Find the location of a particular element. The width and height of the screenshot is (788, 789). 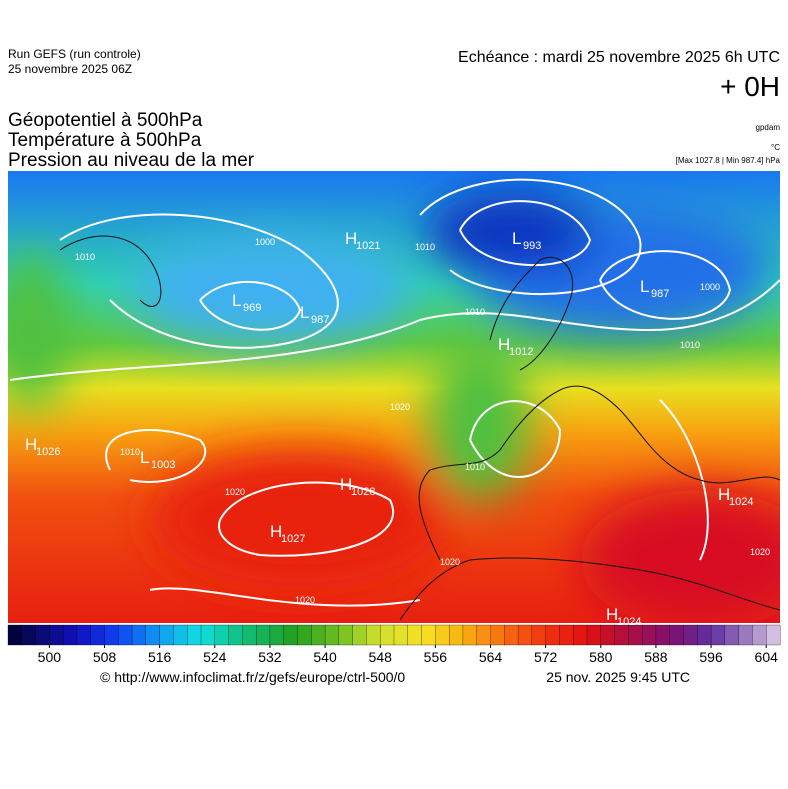

center-value: 1012 is located at coordinates (521, 352).